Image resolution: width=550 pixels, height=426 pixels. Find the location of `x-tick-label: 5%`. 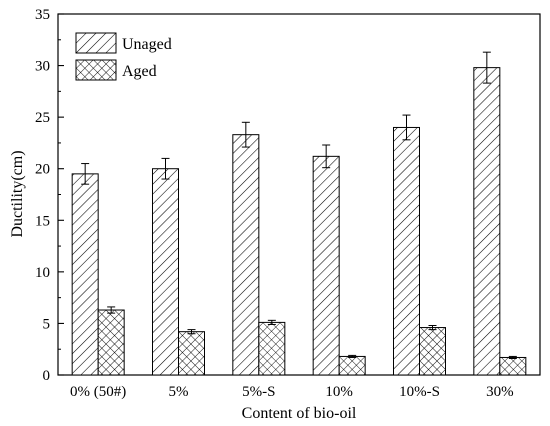

x-tick-label: 5% is located at coordinates (179, 392).